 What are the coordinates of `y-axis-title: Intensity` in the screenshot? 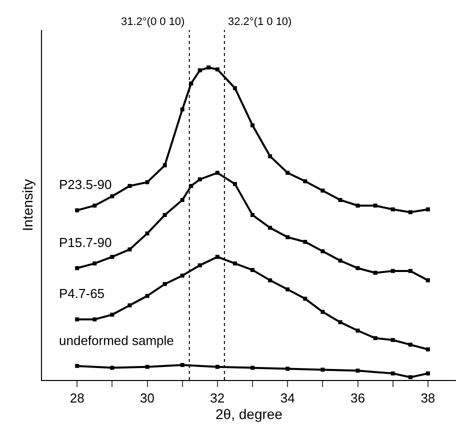 It's located at (28, 205).